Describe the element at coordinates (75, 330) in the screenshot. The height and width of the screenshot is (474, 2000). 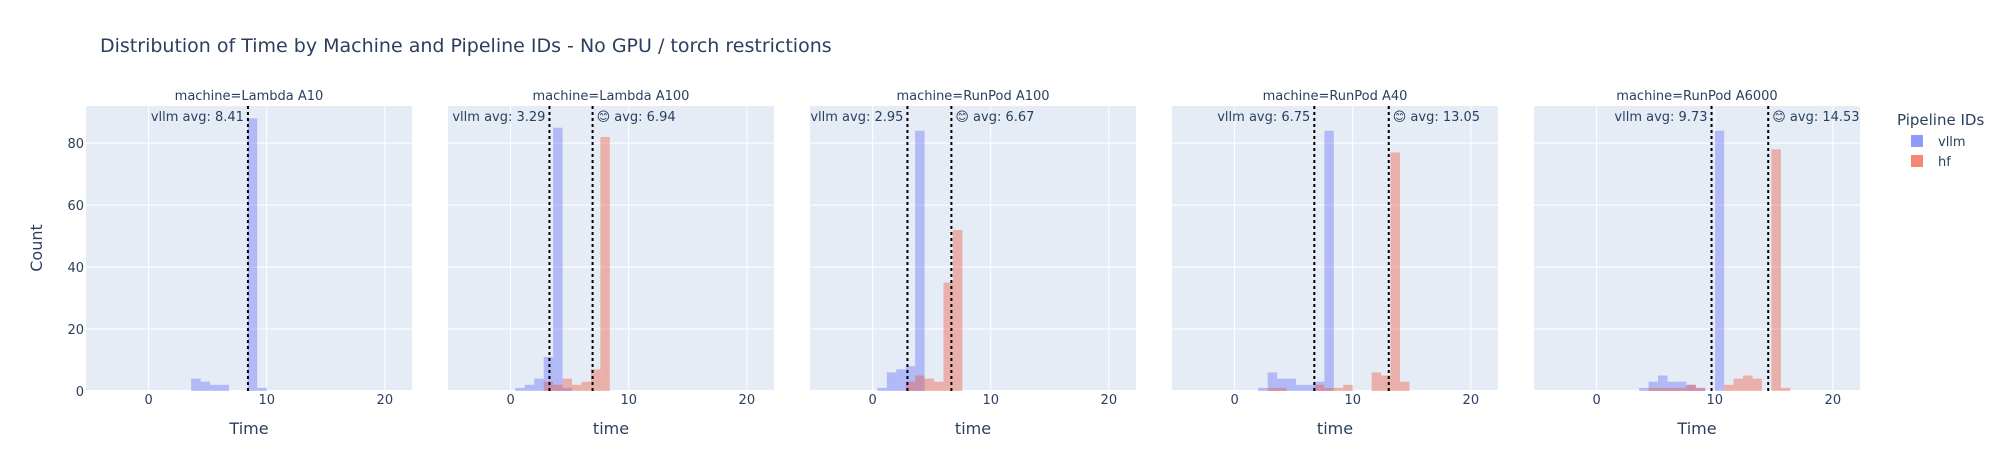
I see `y-tick-label: 20` at that location.